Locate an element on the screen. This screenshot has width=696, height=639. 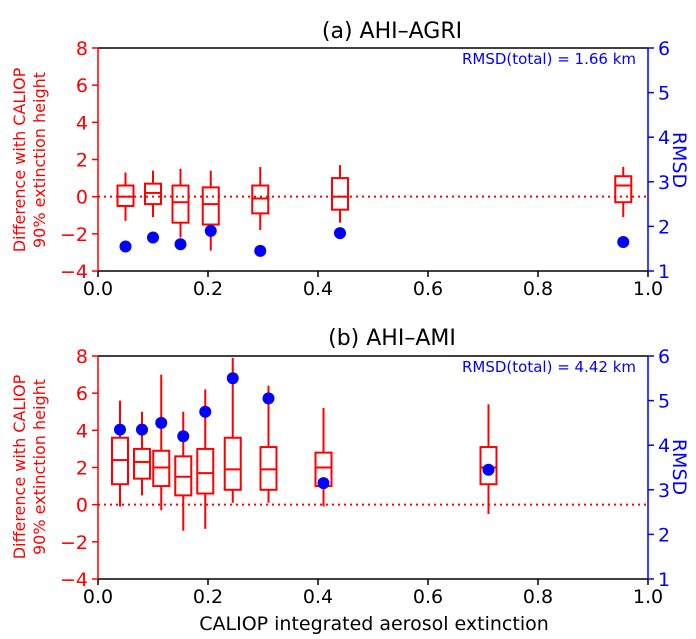
panel-a-left-tick-3: 2 is located at coordinates (82, 161).